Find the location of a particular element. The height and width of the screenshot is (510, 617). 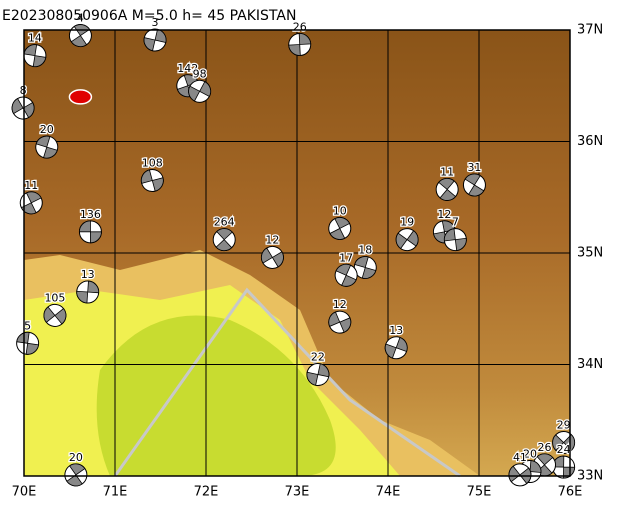

x-tick-label: 70E is located at coordinates (24, 492).